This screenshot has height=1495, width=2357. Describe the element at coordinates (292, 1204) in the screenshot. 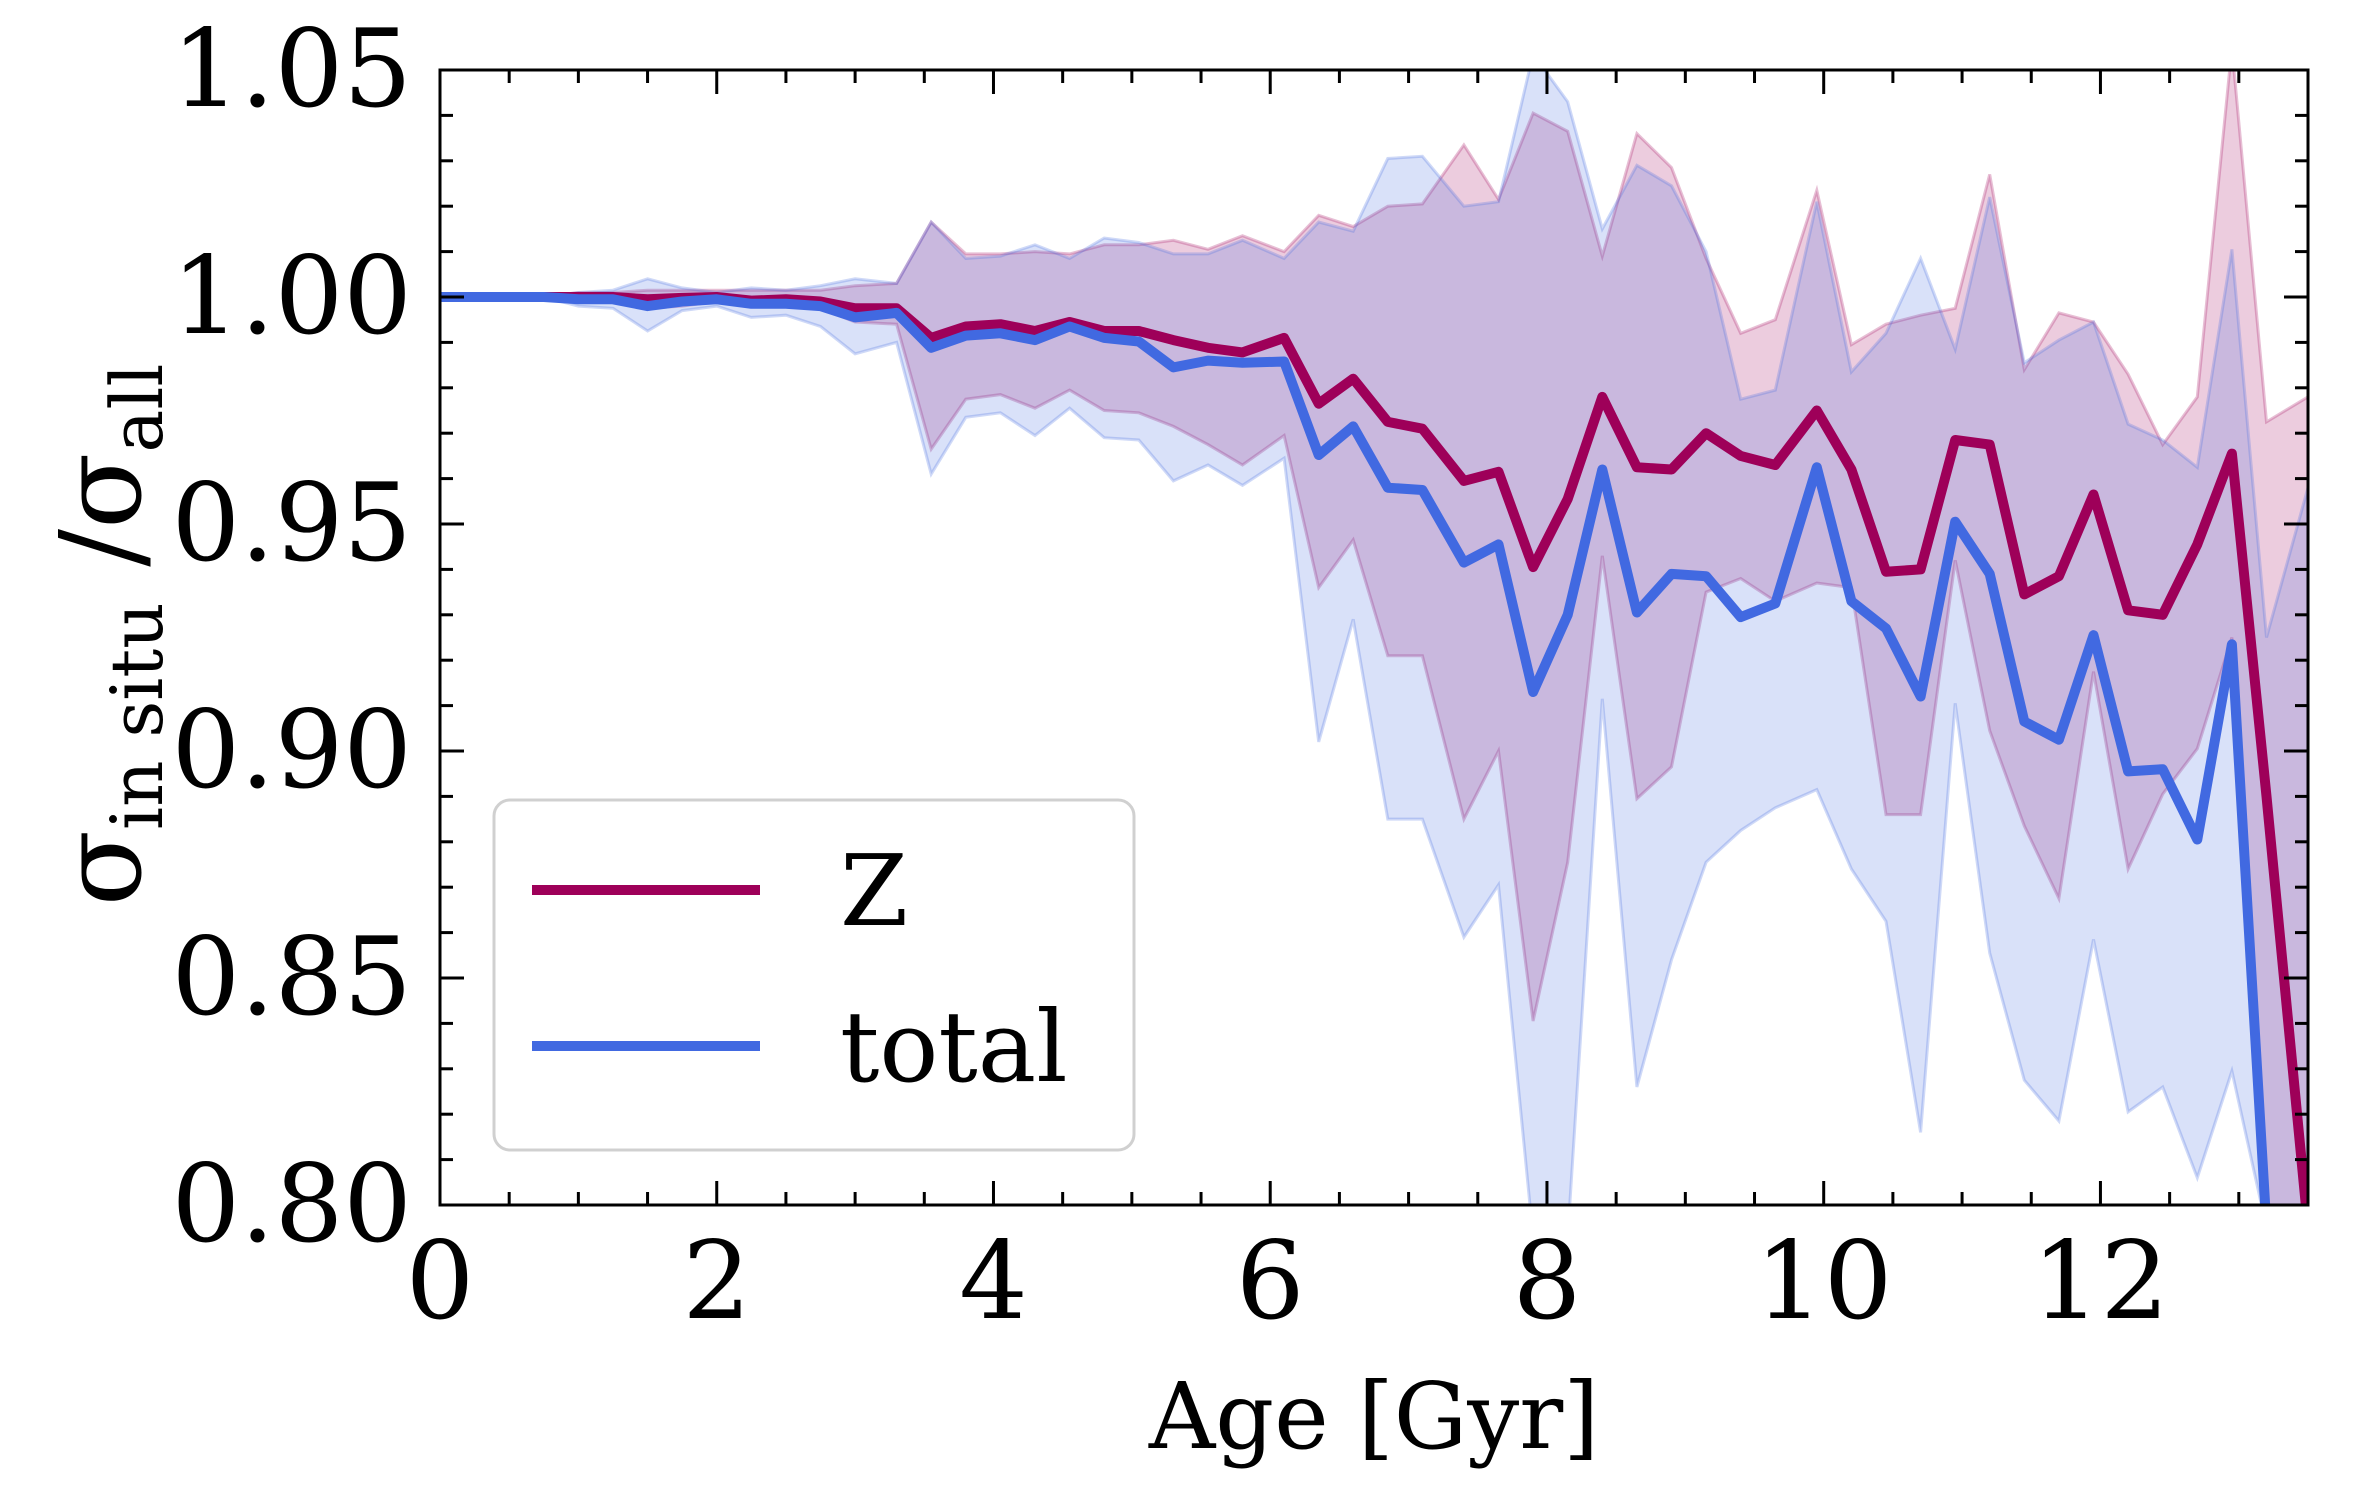

I see `y-tick-label: 0.80` at that location.